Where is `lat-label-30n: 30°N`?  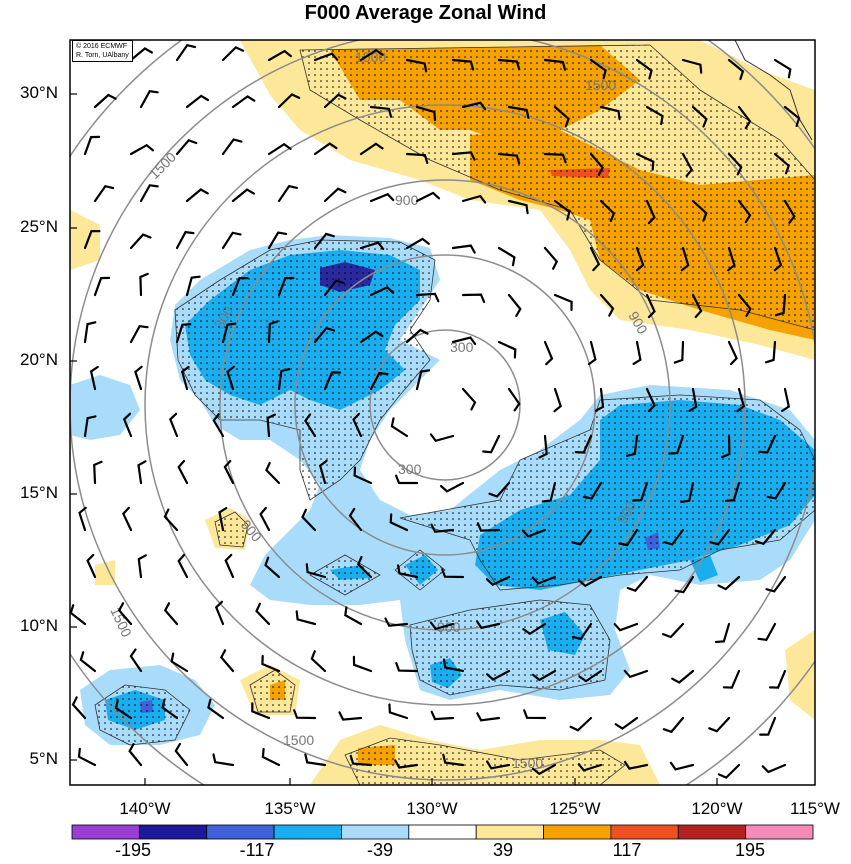
lat-label-30n: 30°N is located at coordinates (39, 92).